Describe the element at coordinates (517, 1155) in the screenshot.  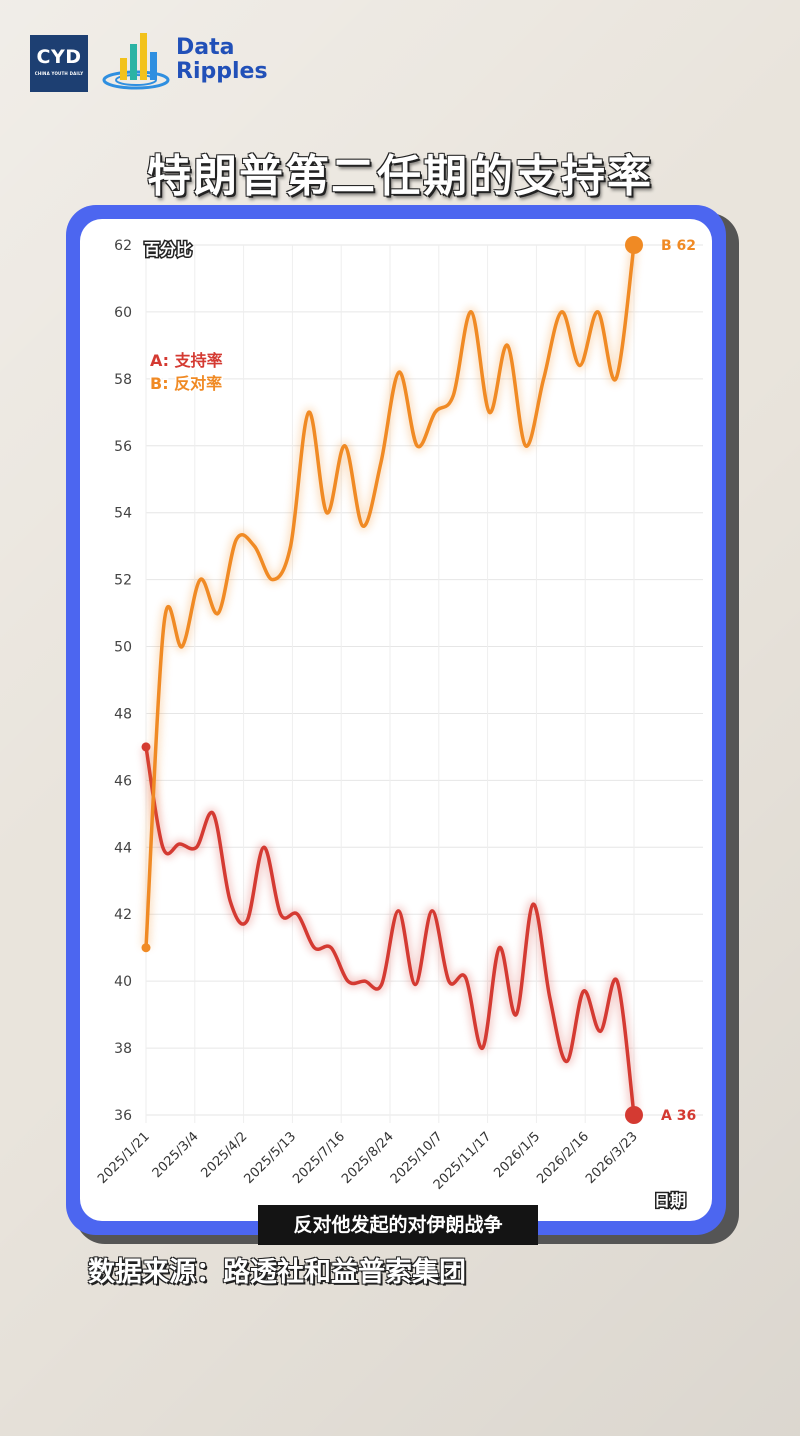
I see `x-tick-label: 2026/1/5` at that location.